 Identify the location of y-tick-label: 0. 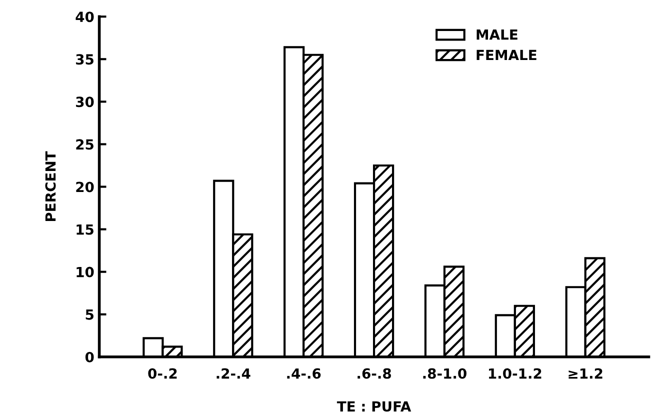
(89, 357).